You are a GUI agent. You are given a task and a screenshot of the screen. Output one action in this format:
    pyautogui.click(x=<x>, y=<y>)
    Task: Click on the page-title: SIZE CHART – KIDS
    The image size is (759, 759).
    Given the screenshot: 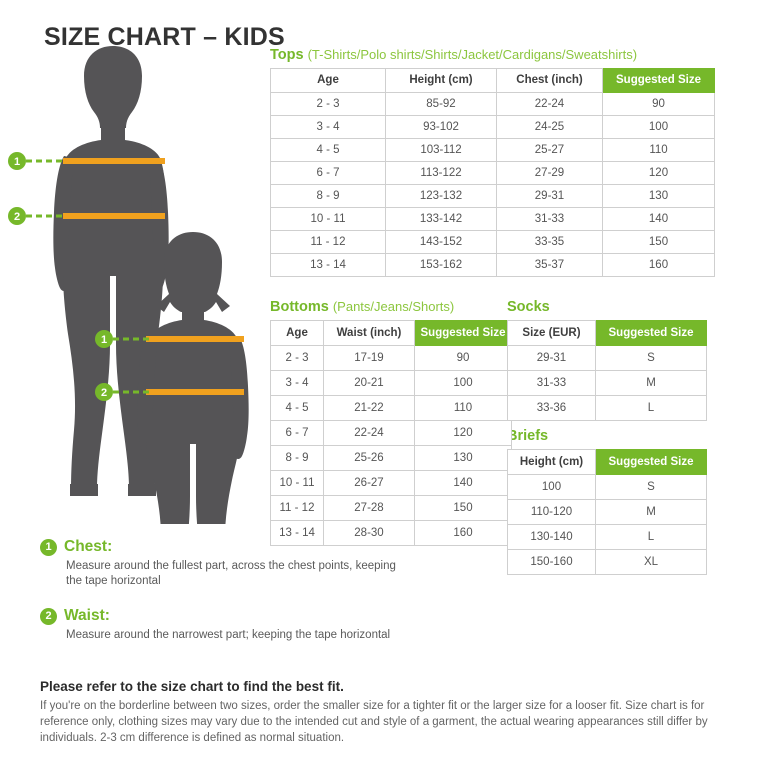 What is the action you would take?
    pyautogui.click(x=164, y=36)
    